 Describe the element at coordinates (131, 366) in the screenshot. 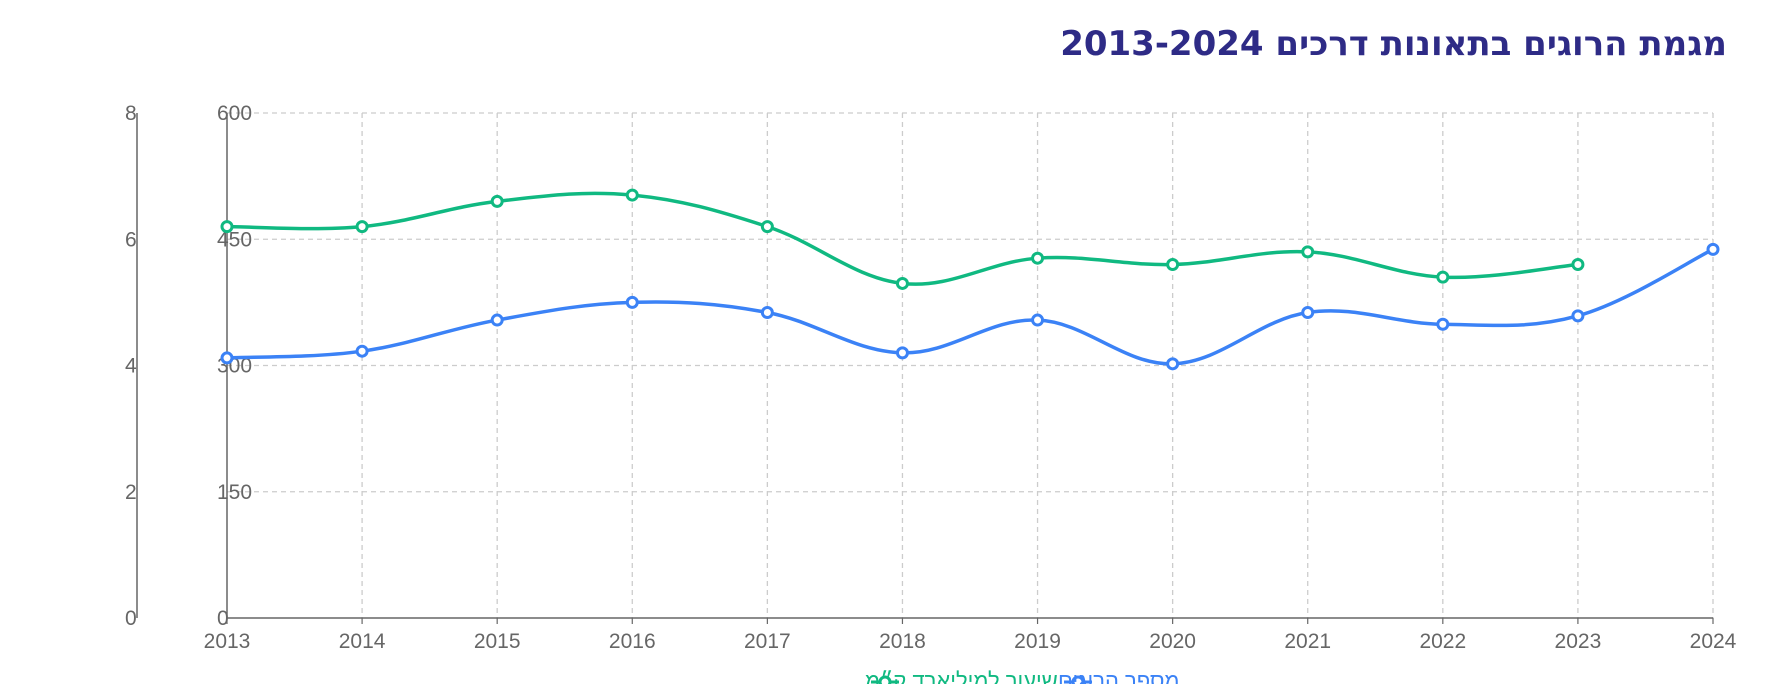

I see `y-outer-tick-label: 4` at that location.